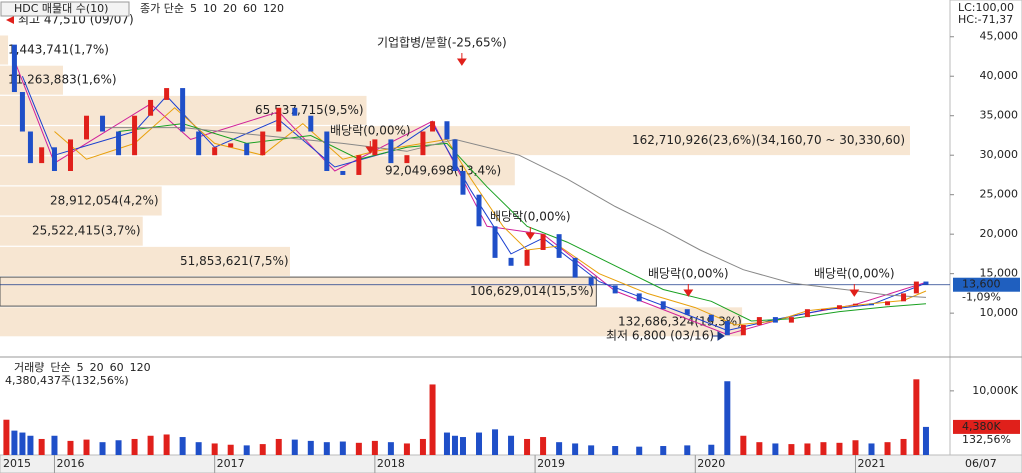 This screenshot has height=473, width=1022. What do you see at coordinates (999, 115) in the screenshot?
I see `y-tick-label: 35,000` at bounding box center [999, 115].